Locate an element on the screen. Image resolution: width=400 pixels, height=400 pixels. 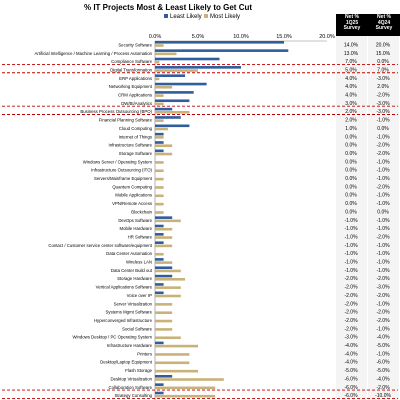
net-4q24-header: Net % 4Q24 Survey is located at coordinates (384, 25).